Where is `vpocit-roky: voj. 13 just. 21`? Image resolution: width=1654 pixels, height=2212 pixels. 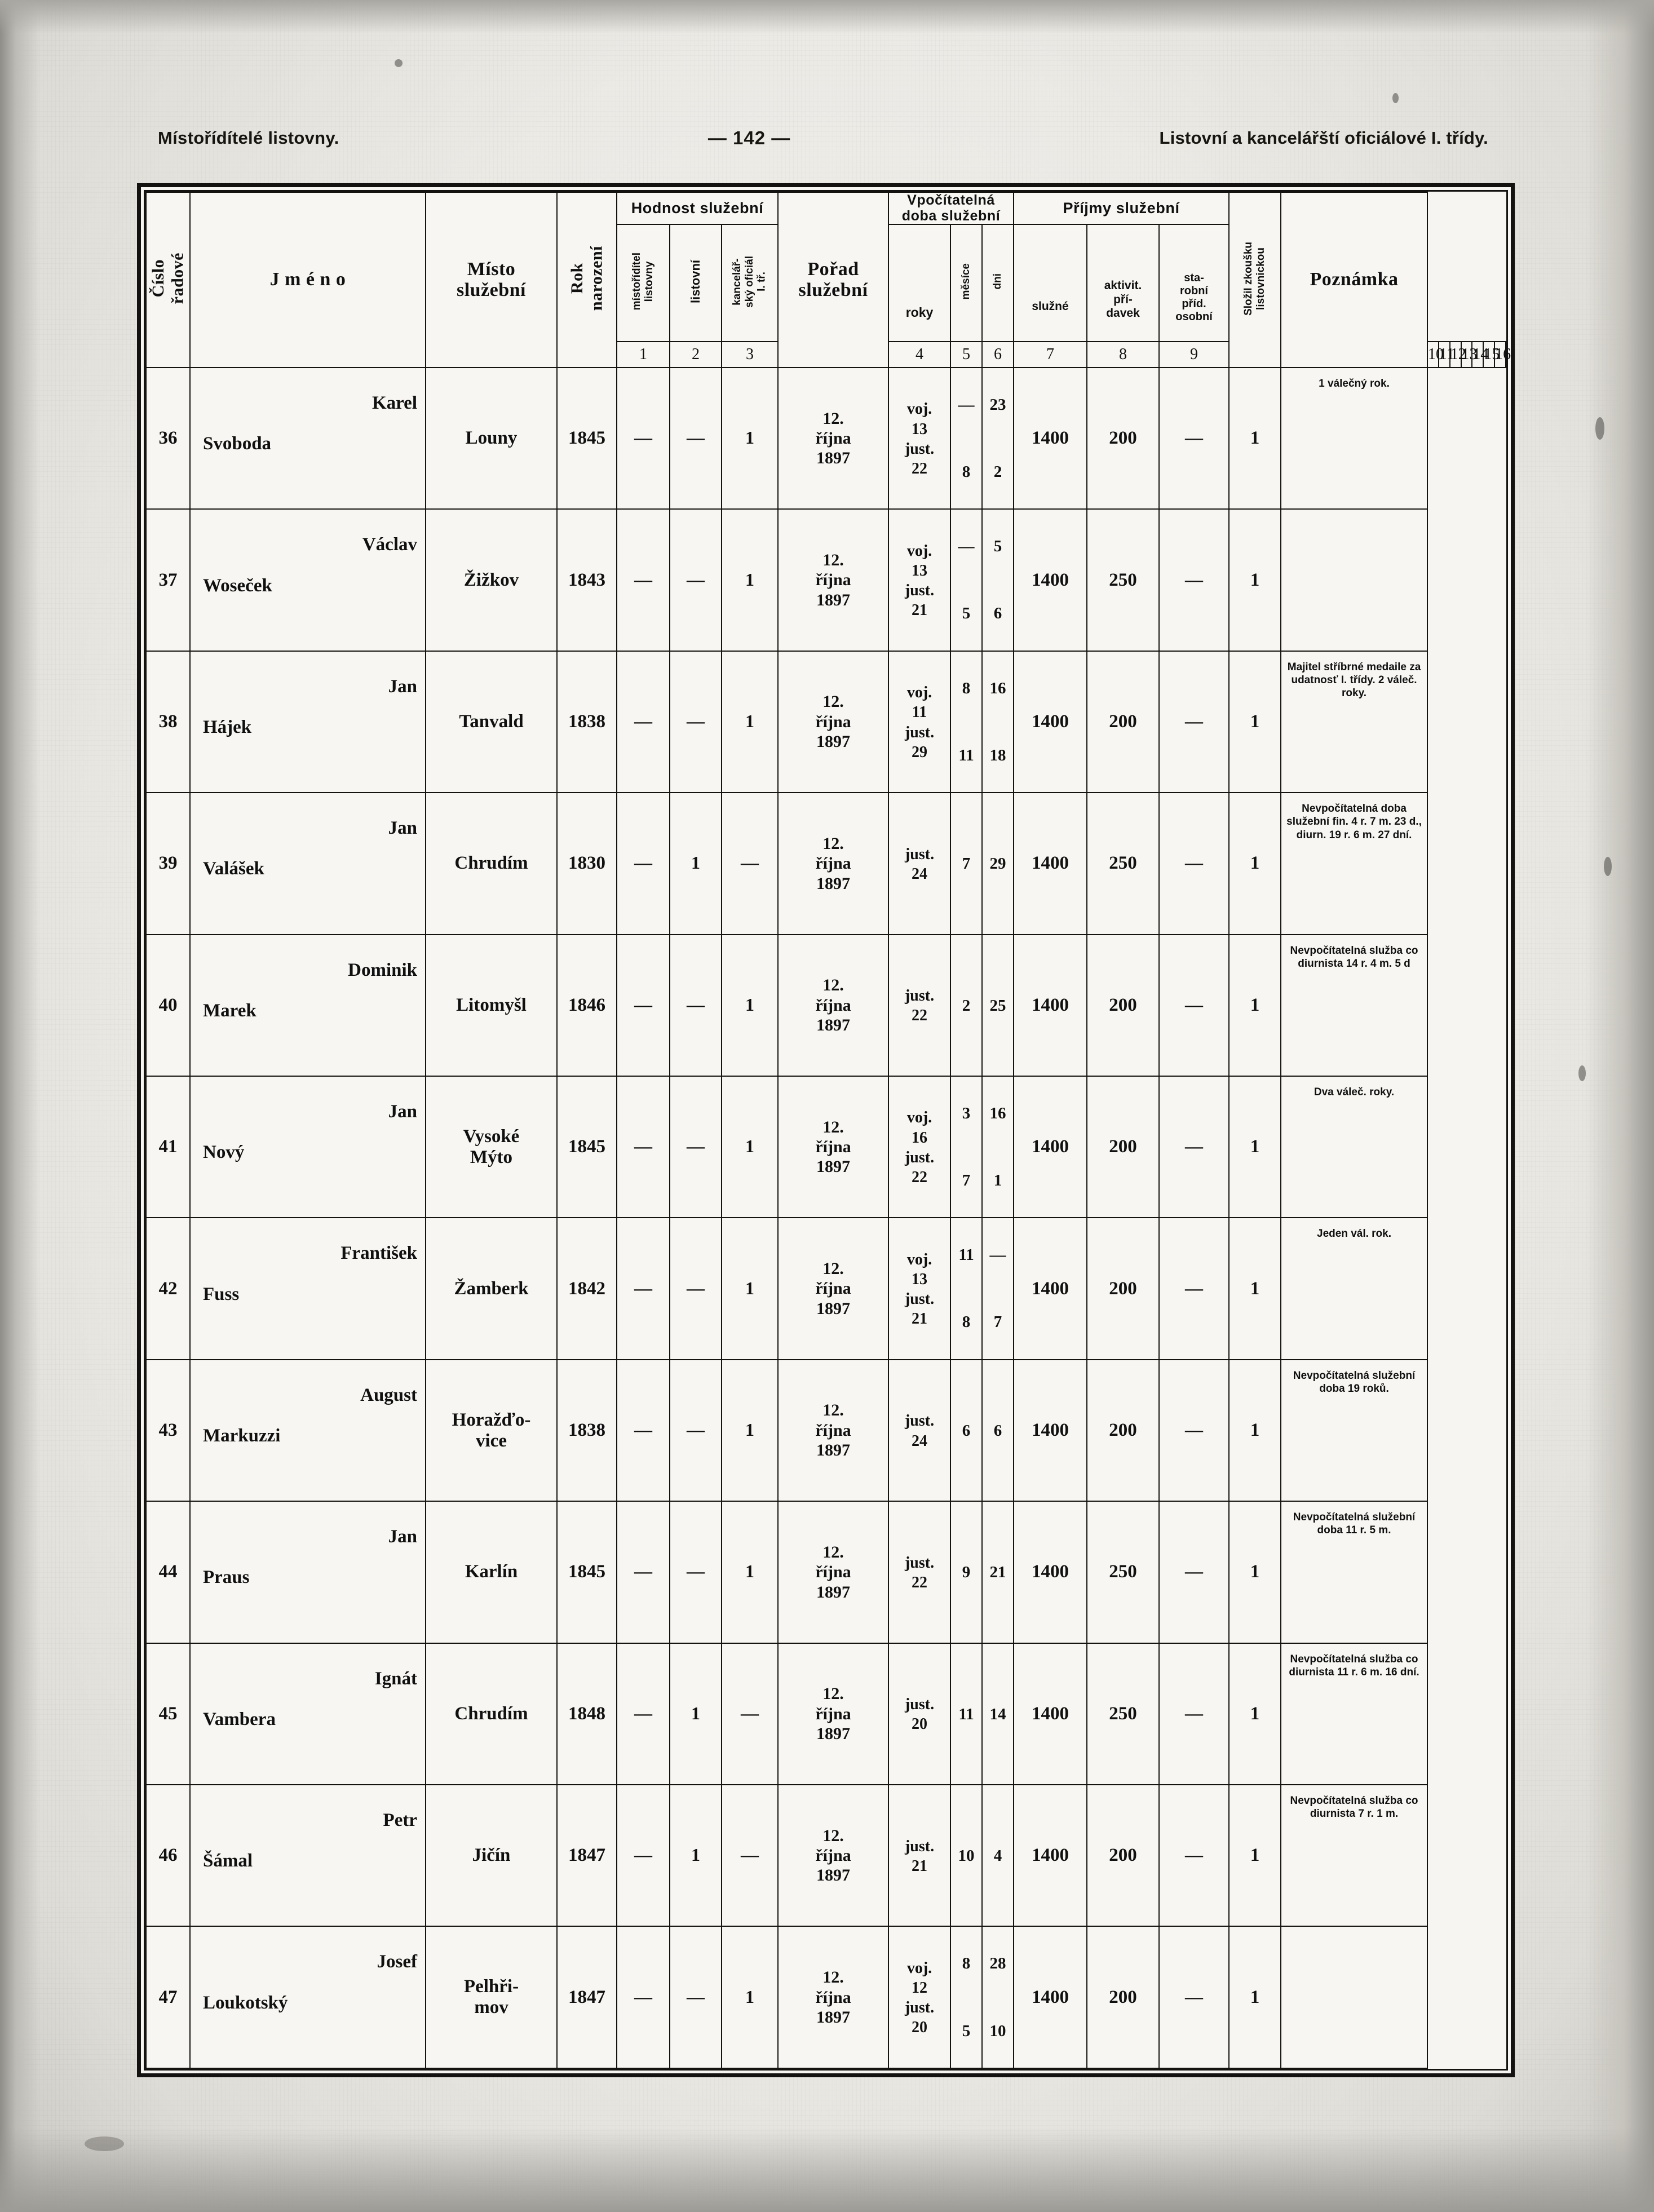
vpocit-roky: voj. 13 just. 21 is located at coordinates (920, 1288).